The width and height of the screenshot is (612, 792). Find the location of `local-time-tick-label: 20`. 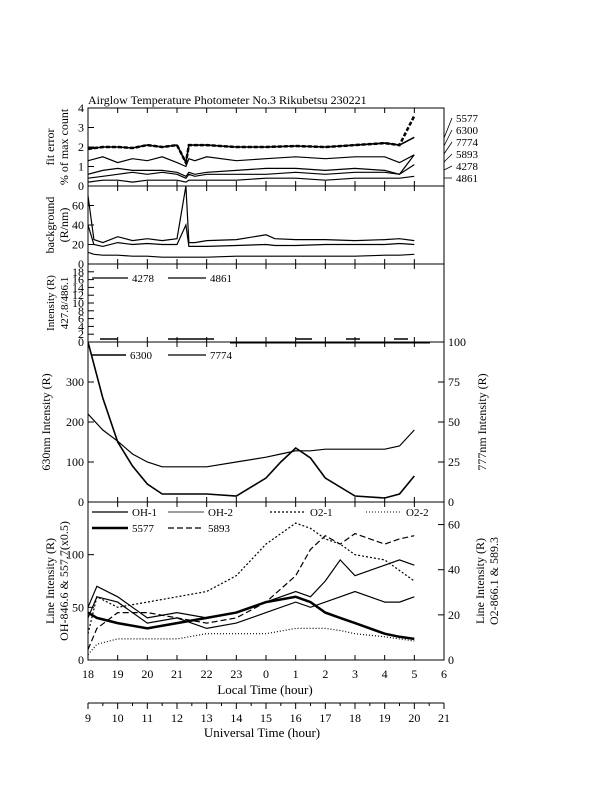

local-time-tick-label: 20 is located at coordinates (147, 674).